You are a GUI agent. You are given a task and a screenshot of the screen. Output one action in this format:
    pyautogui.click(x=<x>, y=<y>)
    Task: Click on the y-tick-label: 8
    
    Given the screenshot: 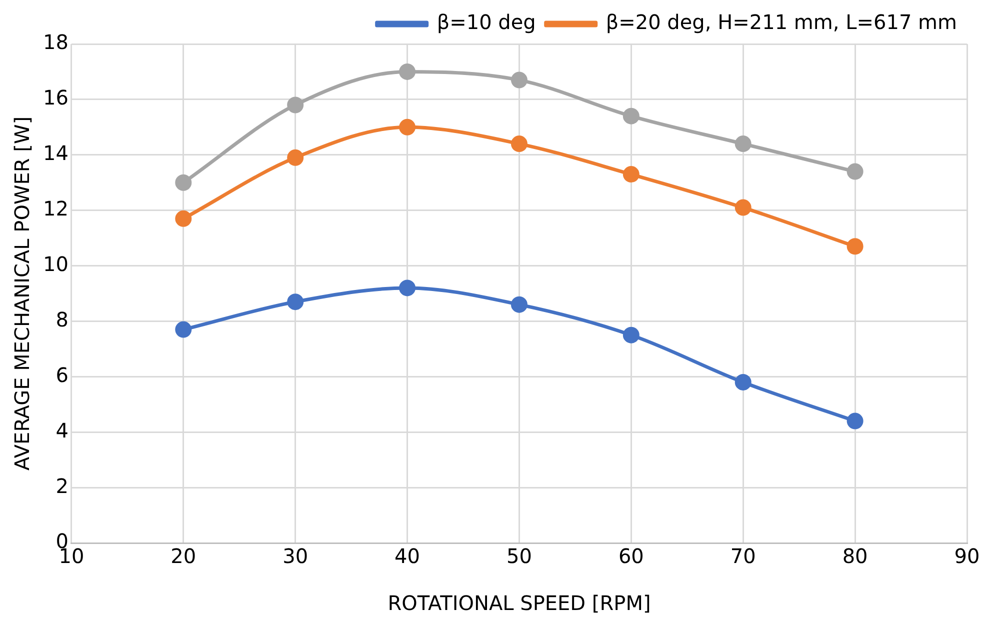 What is the action you would take?
    pyautogui.click(x=62, y=319)
    